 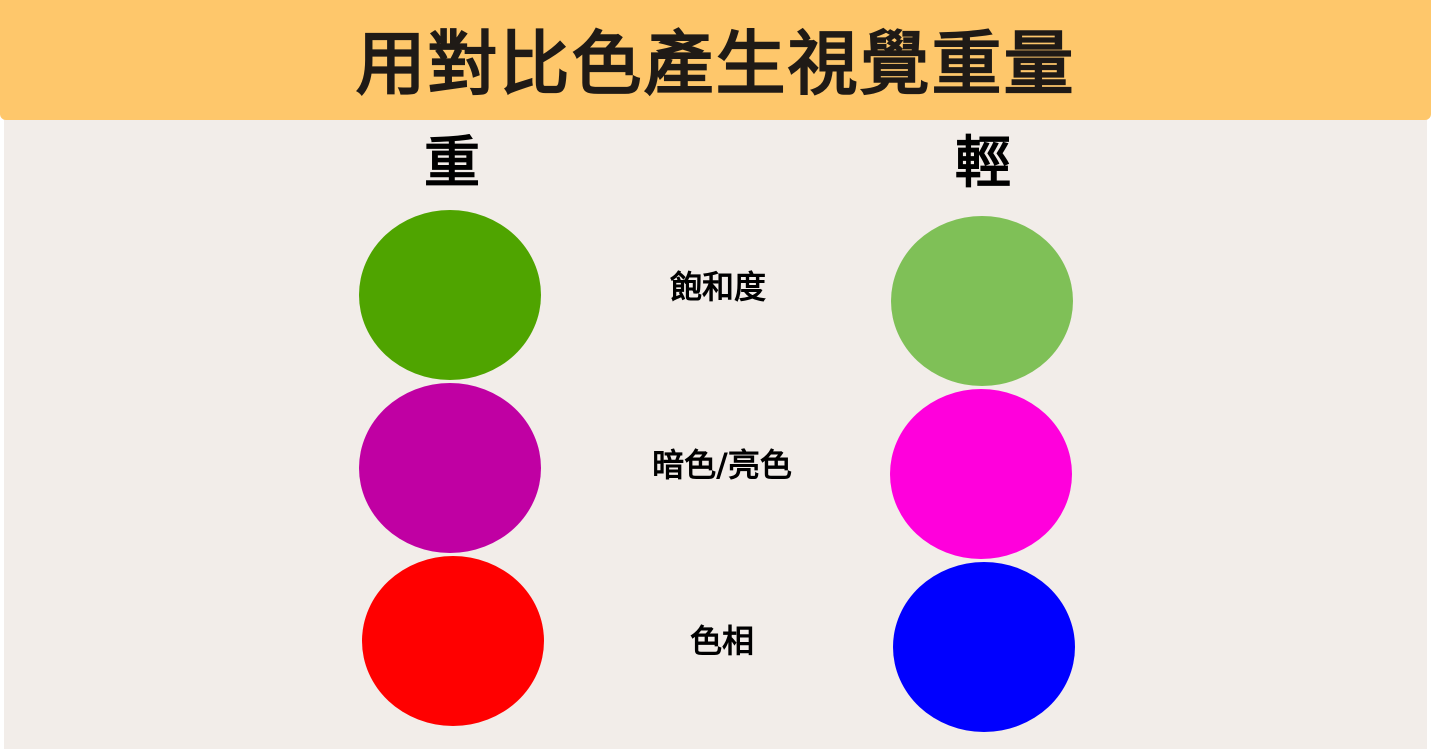 I want to click on light-column-heading: 輕, so click(x=983, y=163).